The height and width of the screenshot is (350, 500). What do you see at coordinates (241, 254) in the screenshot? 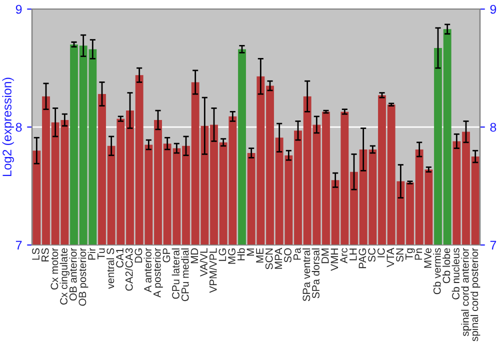
I see `x-tick-label: Hb` at bounding box center [241, 254].